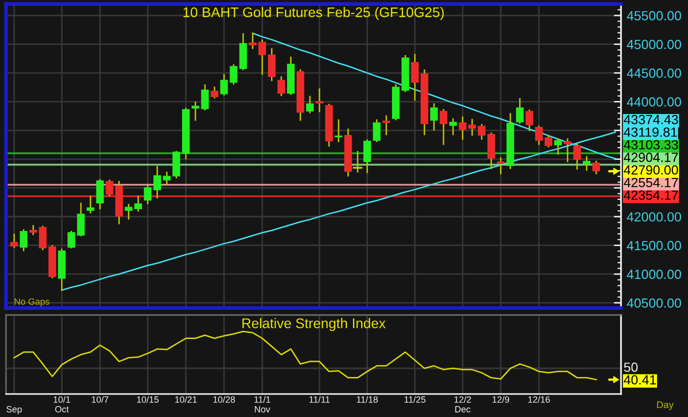  I want to click on text: 40.41, so click(640, 379).